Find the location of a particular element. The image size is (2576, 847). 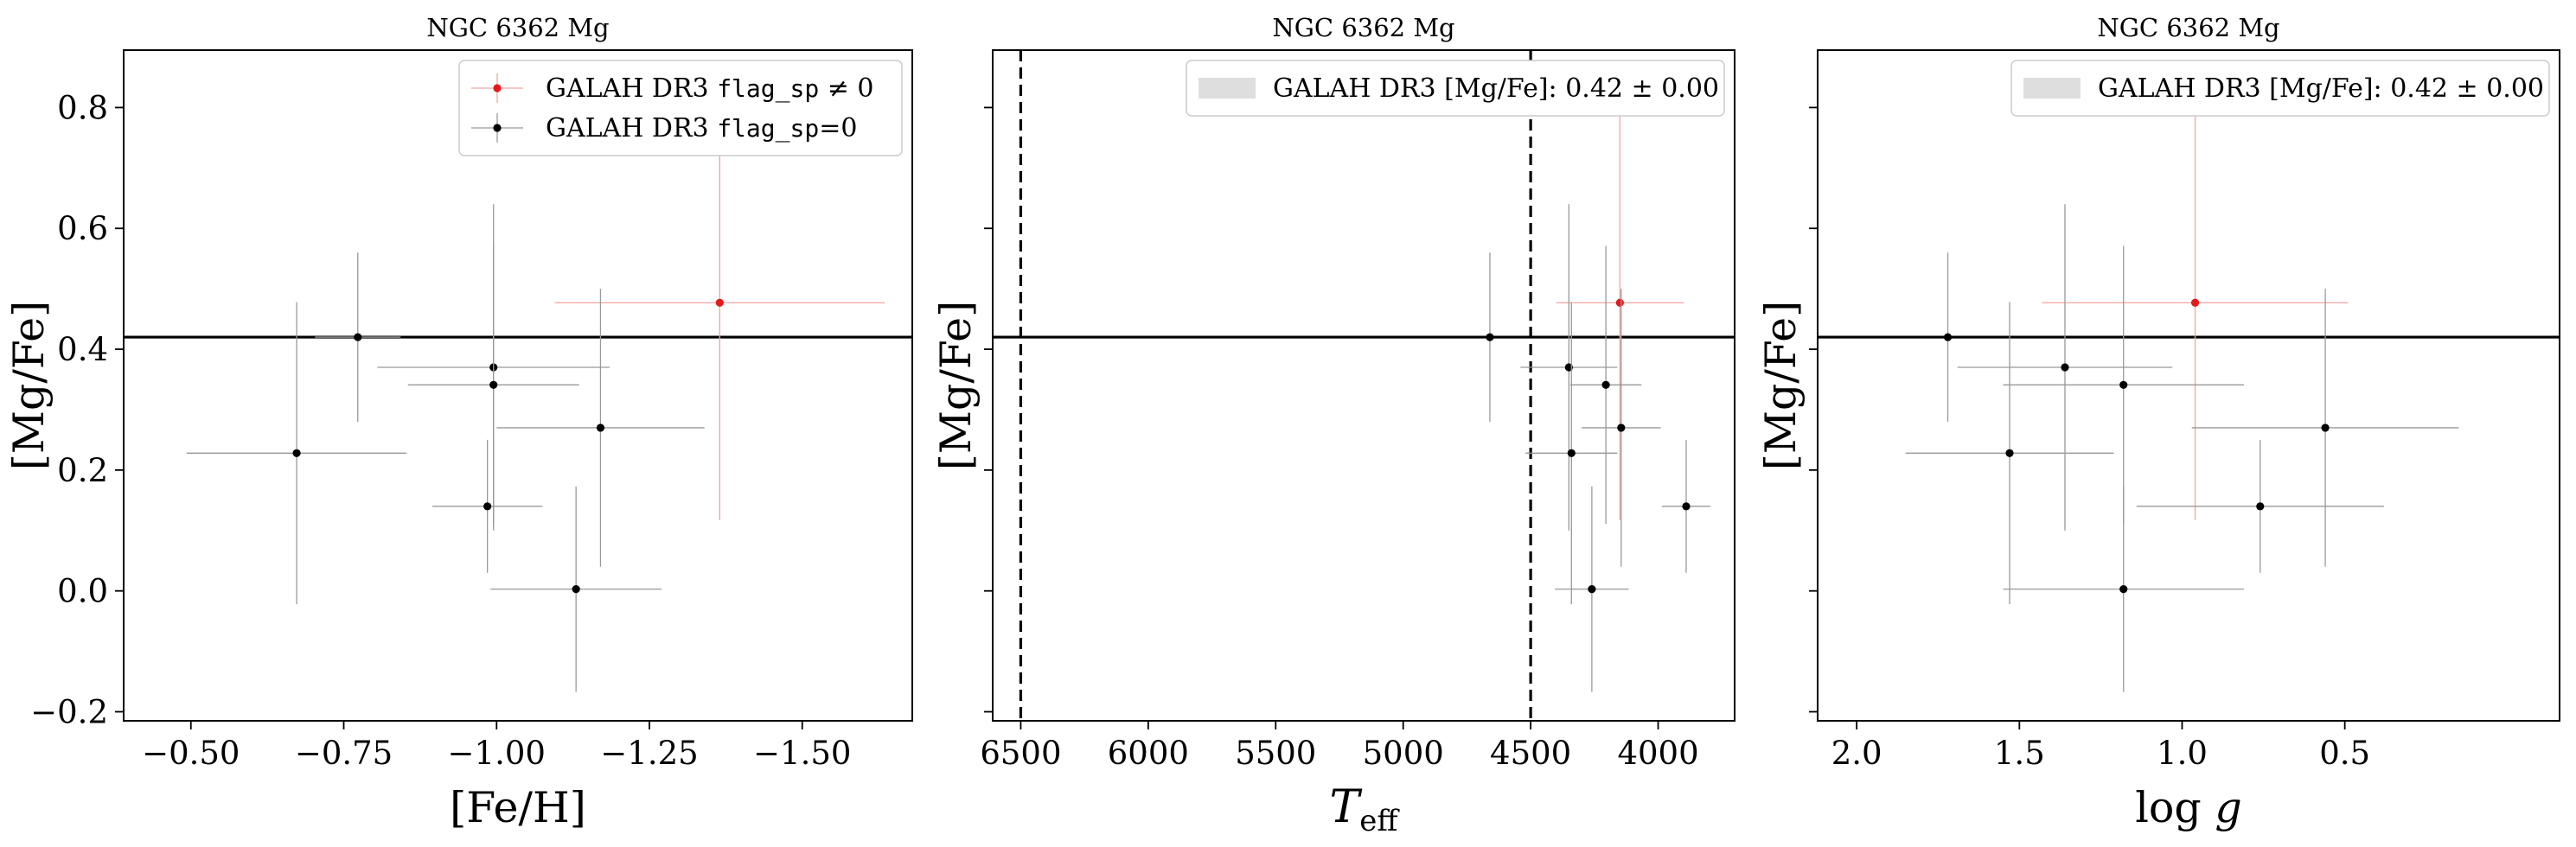

y-tick-label: −0.2 is located at coordinates (69, 712).